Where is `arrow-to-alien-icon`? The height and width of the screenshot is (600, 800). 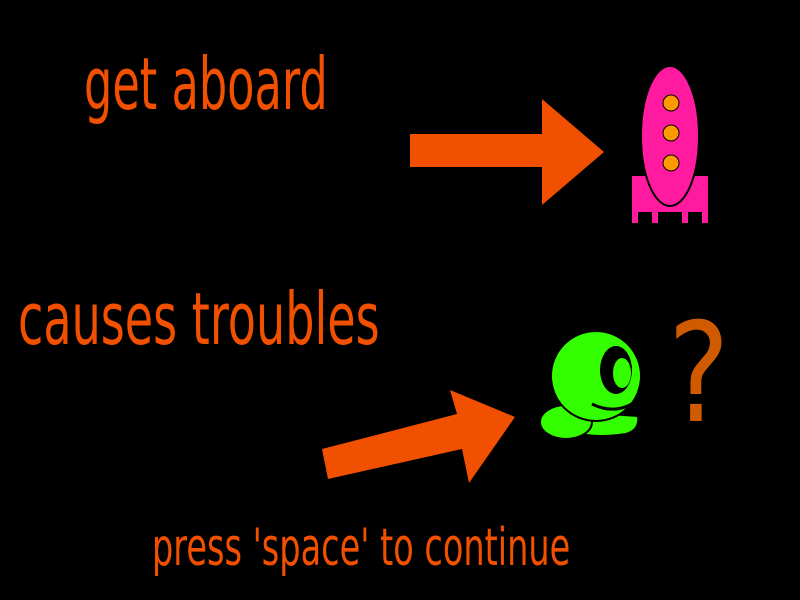
arrow-to-alien-icon is located at coordinates (418, 436).